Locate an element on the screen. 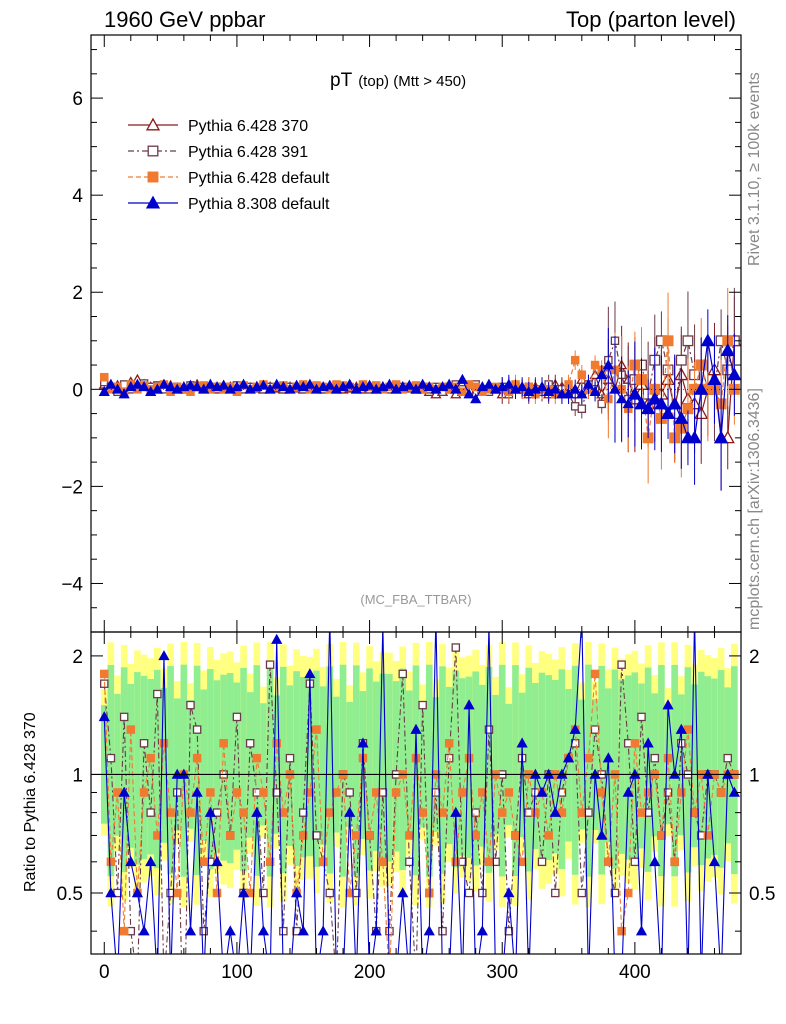  chart-title: pT (top) (Mtt > 450) is located at coordinates (398, 80).